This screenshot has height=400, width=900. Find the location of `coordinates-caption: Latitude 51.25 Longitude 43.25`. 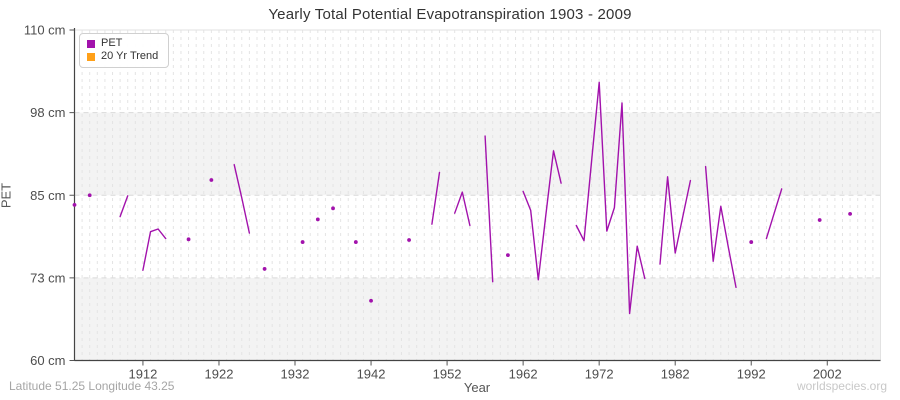

coordinates-caption: Latitude 51.25 Longitude 43.25 is located at coordinates (92, 386).